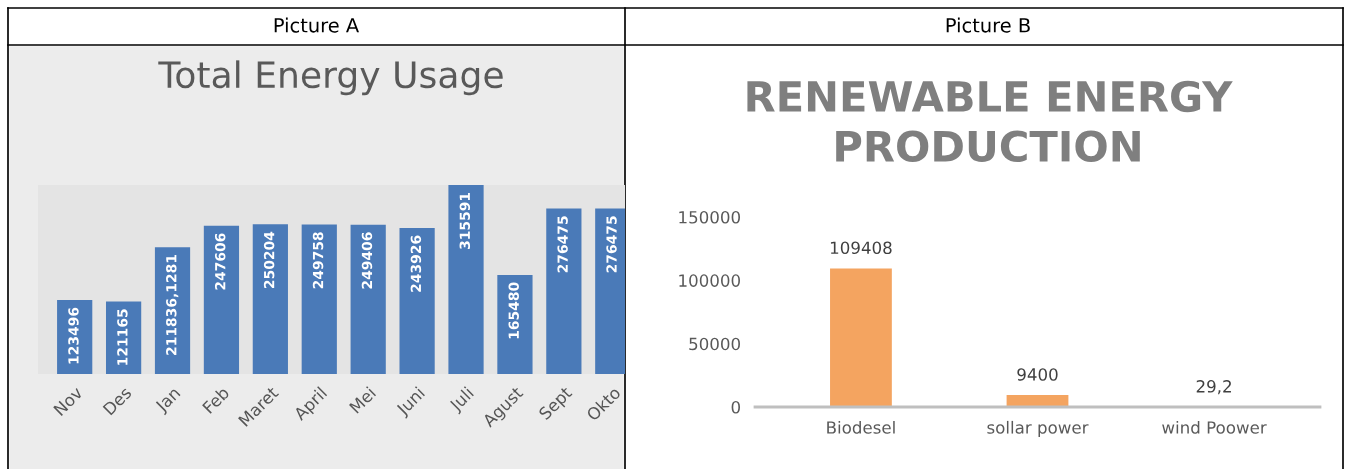 The height and width of the screenshot is (469, 1351). I want to click on data-label: 109408, so click(861, 248).